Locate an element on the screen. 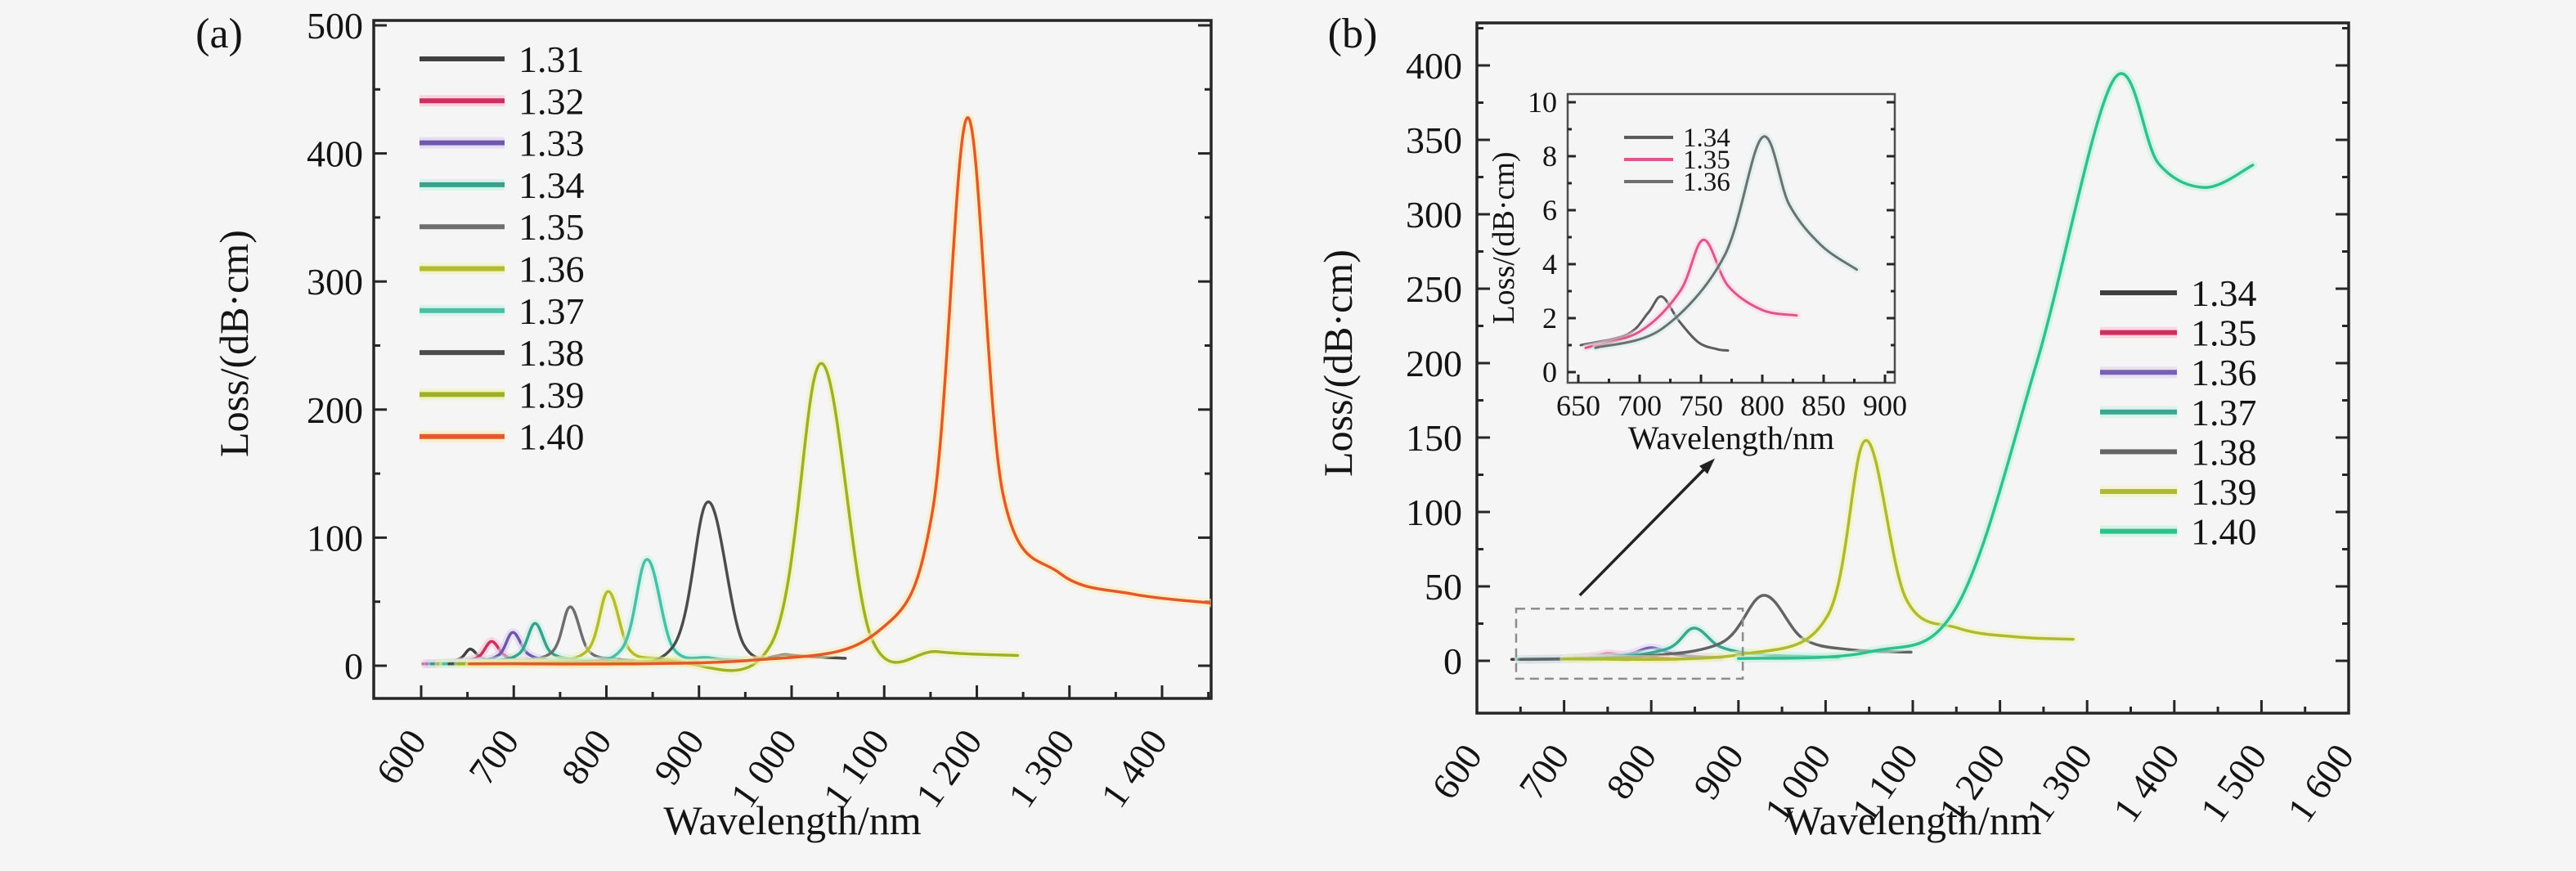  axis-ticks is located at coordinates (1732, 242).